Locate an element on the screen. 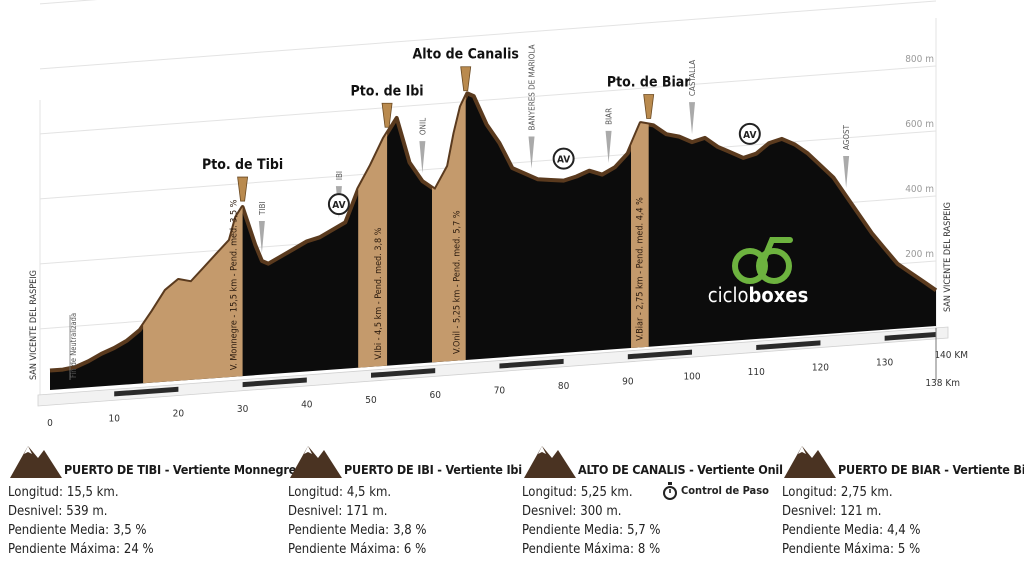 The height and width of the screenshot is (566, 1024). x-tick-label: 30 is located at coordinates (243, 409).